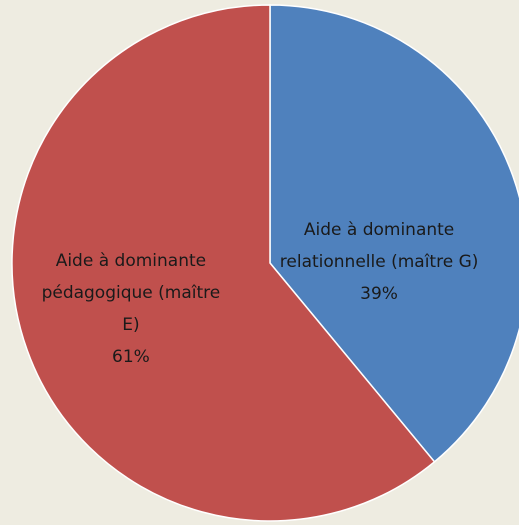  Describe the element at coordinates (131, 293) in the screenshot. I see `slice-label: Aide à dominante pédagogique (maître E)` at that location.